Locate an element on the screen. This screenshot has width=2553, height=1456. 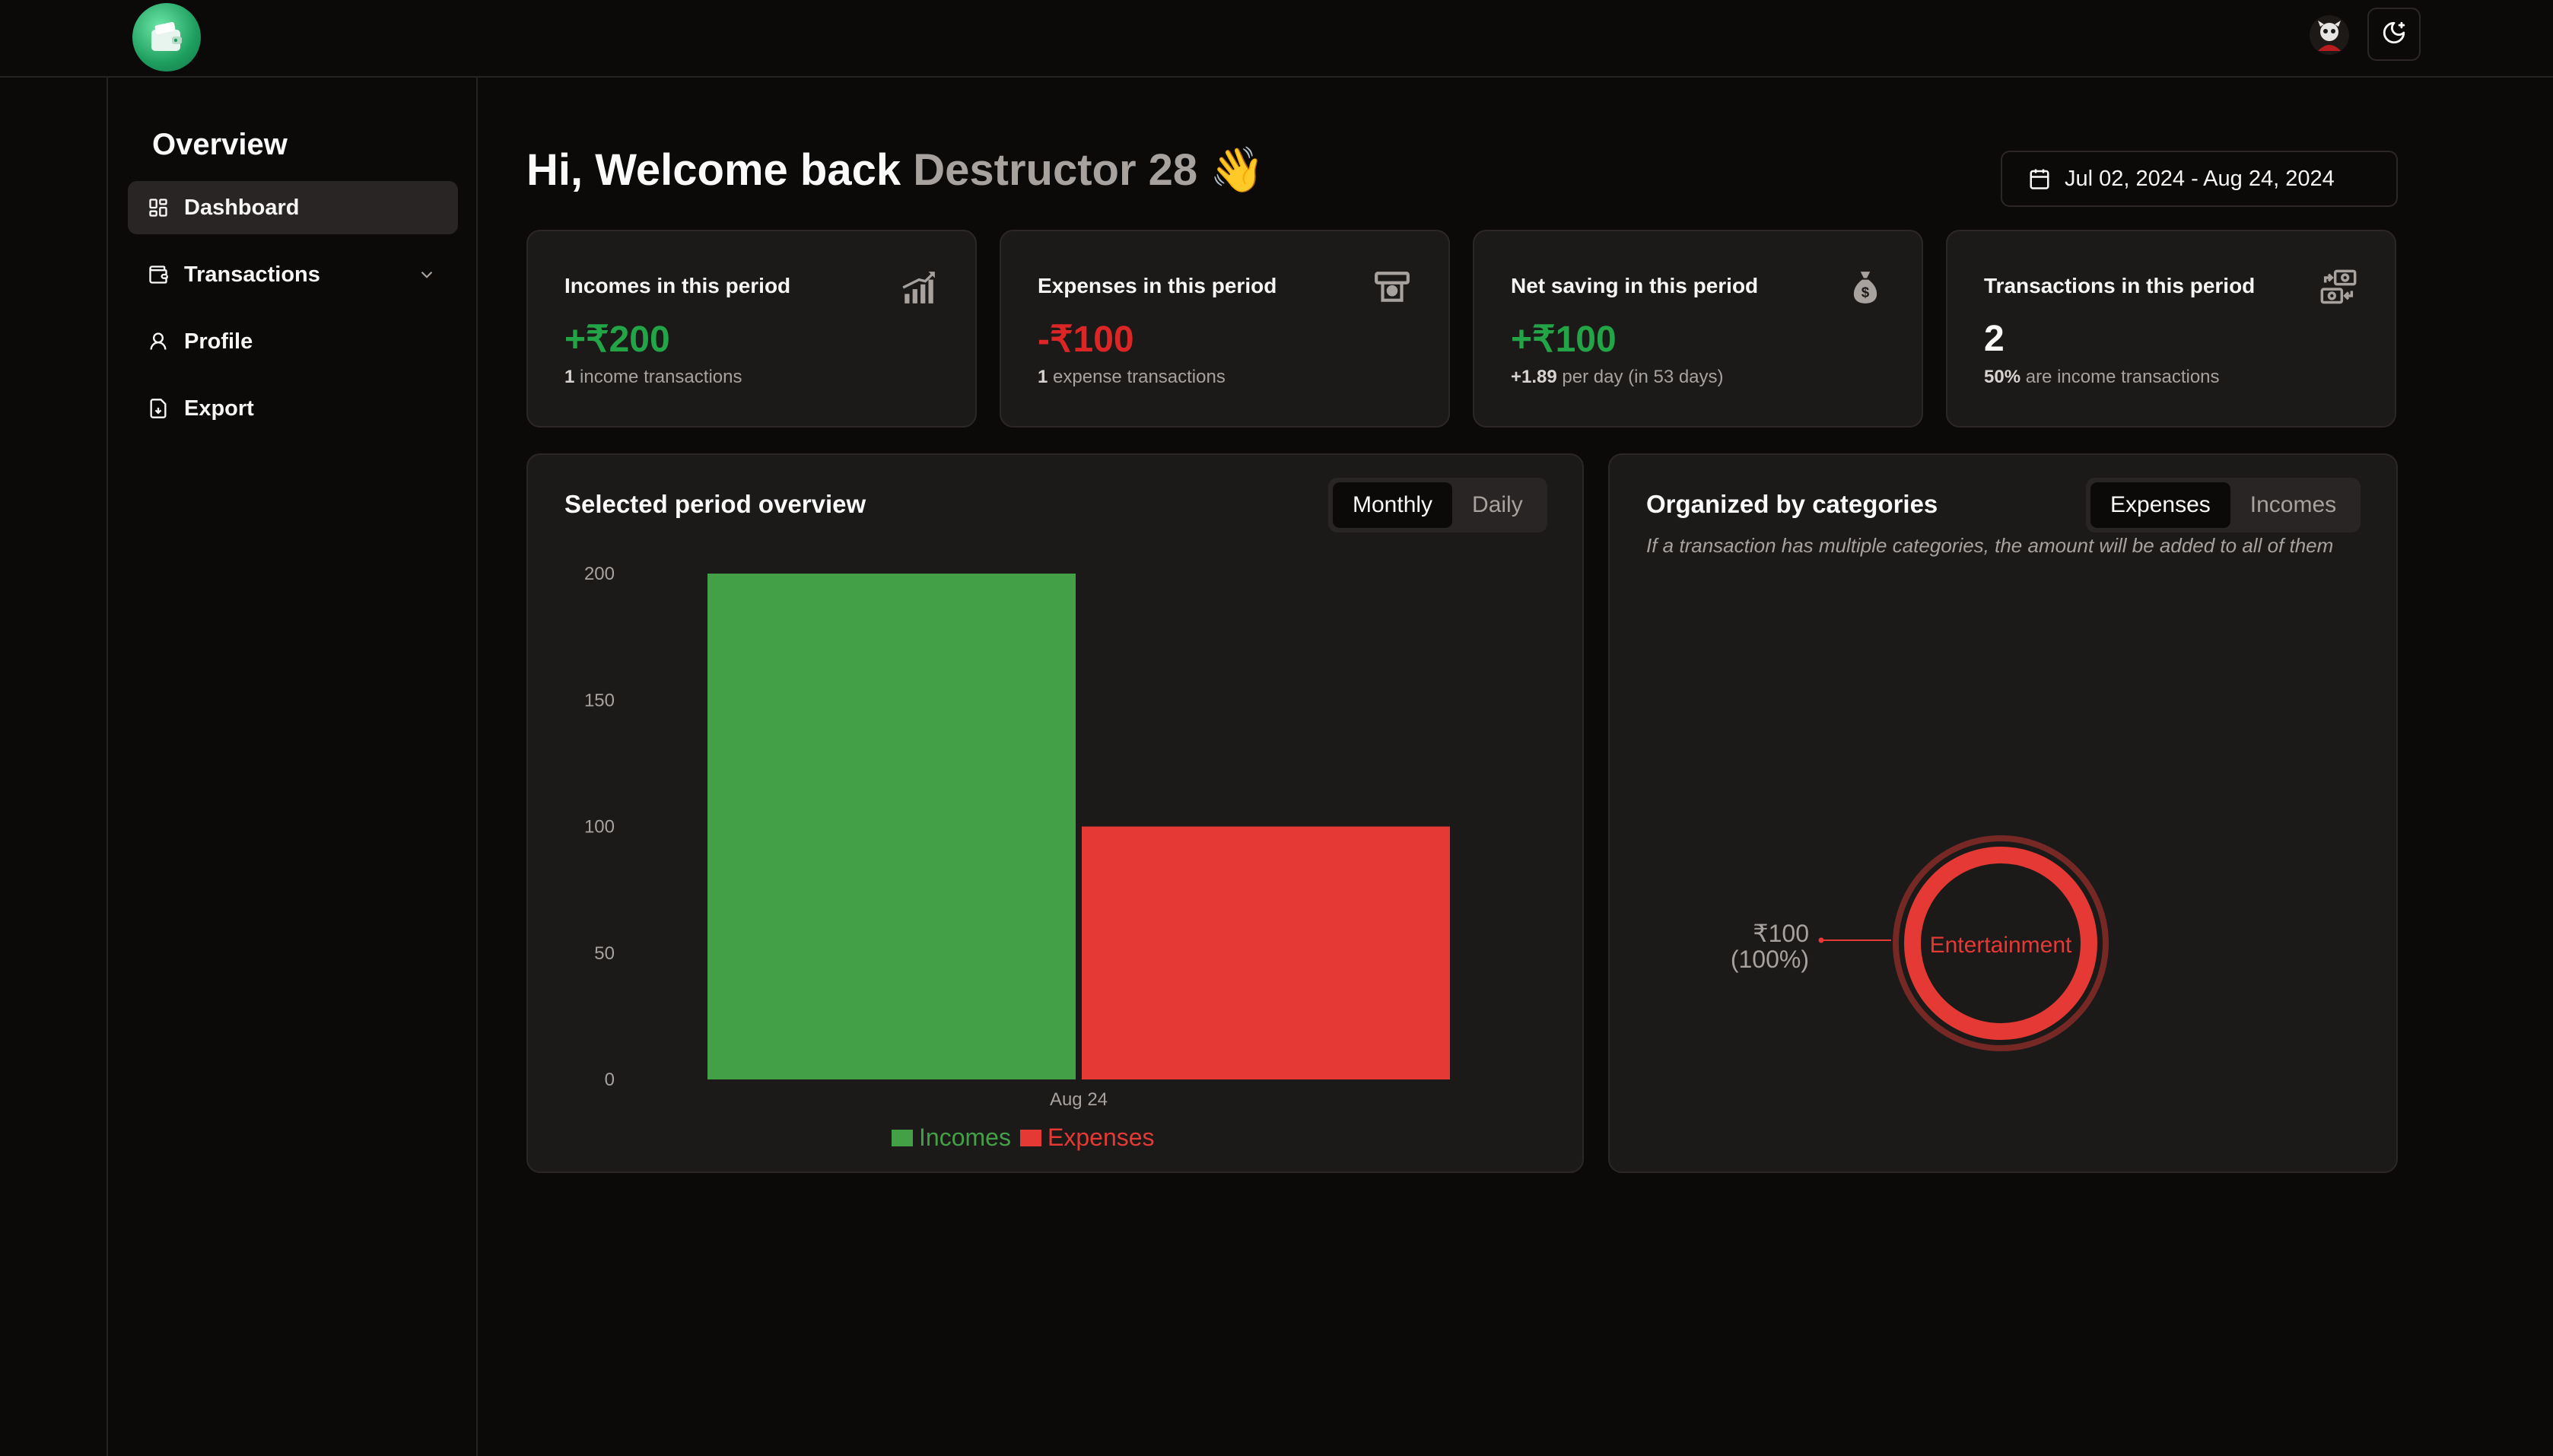
x-tick-label: Aug 24 is located at coordinates (1079, 1099).